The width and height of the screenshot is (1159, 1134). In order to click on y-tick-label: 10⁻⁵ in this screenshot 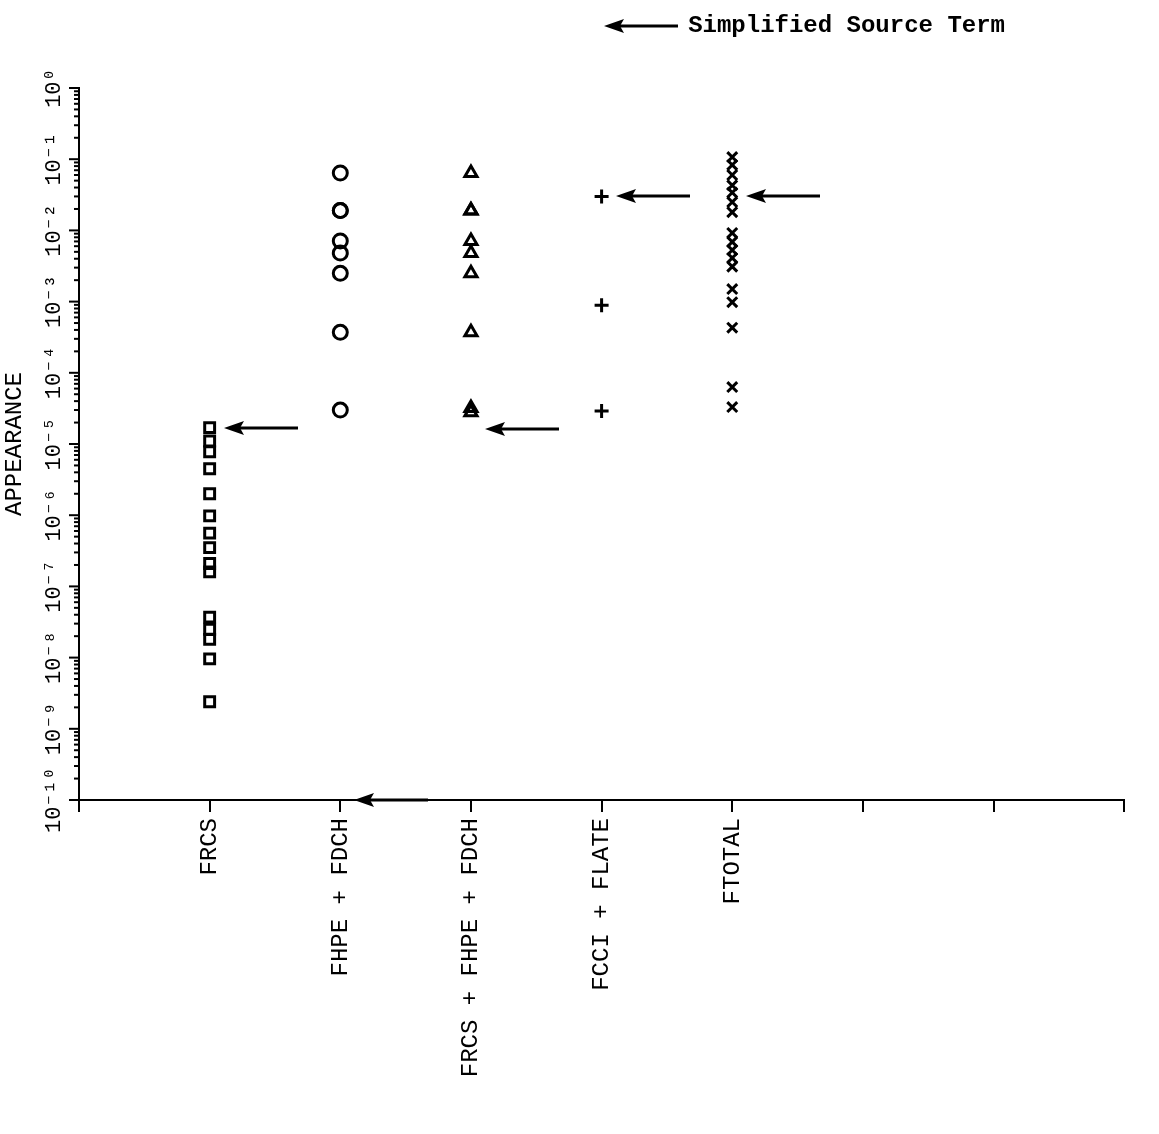, I will do `click(54, 444)`.